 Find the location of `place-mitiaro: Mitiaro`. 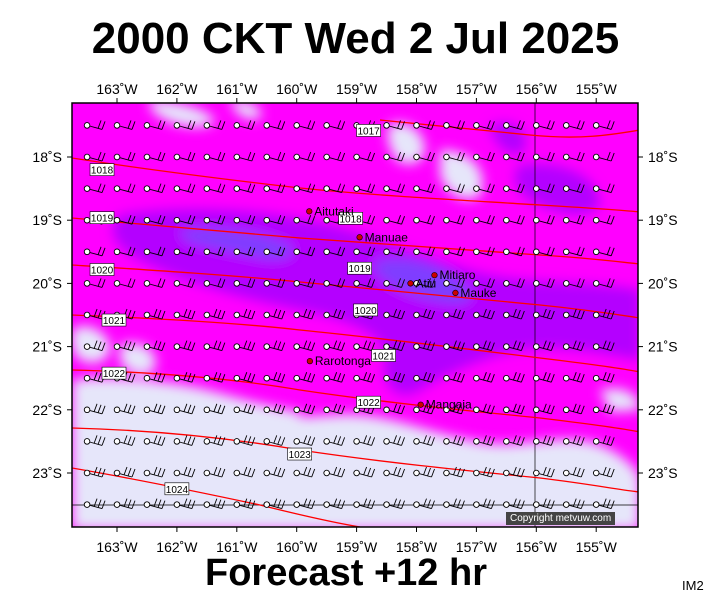

place-mitiaro: Mitiaro is located at coordinates (453, 275).